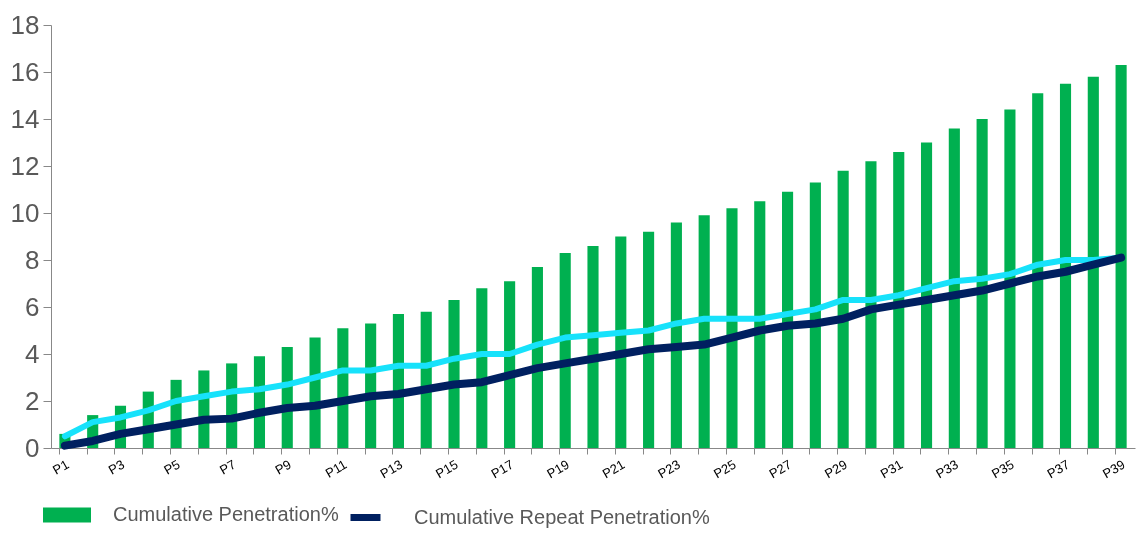 This screenshot has height=540, width=1147. Describe the element at coordinates (25, 24) in the screenshot. I see `y-tick-label: 18` at that location.